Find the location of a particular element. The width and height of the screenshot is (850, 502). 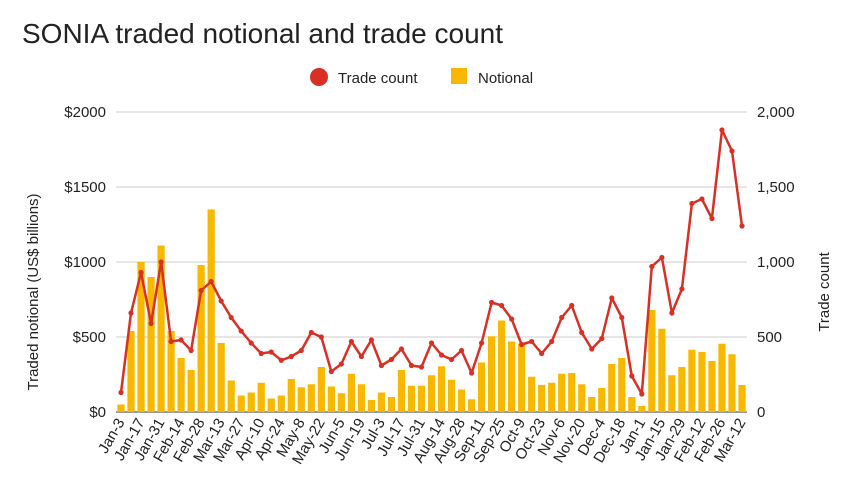

notional-legend-label: Notional is located at coordinates (505, 78).